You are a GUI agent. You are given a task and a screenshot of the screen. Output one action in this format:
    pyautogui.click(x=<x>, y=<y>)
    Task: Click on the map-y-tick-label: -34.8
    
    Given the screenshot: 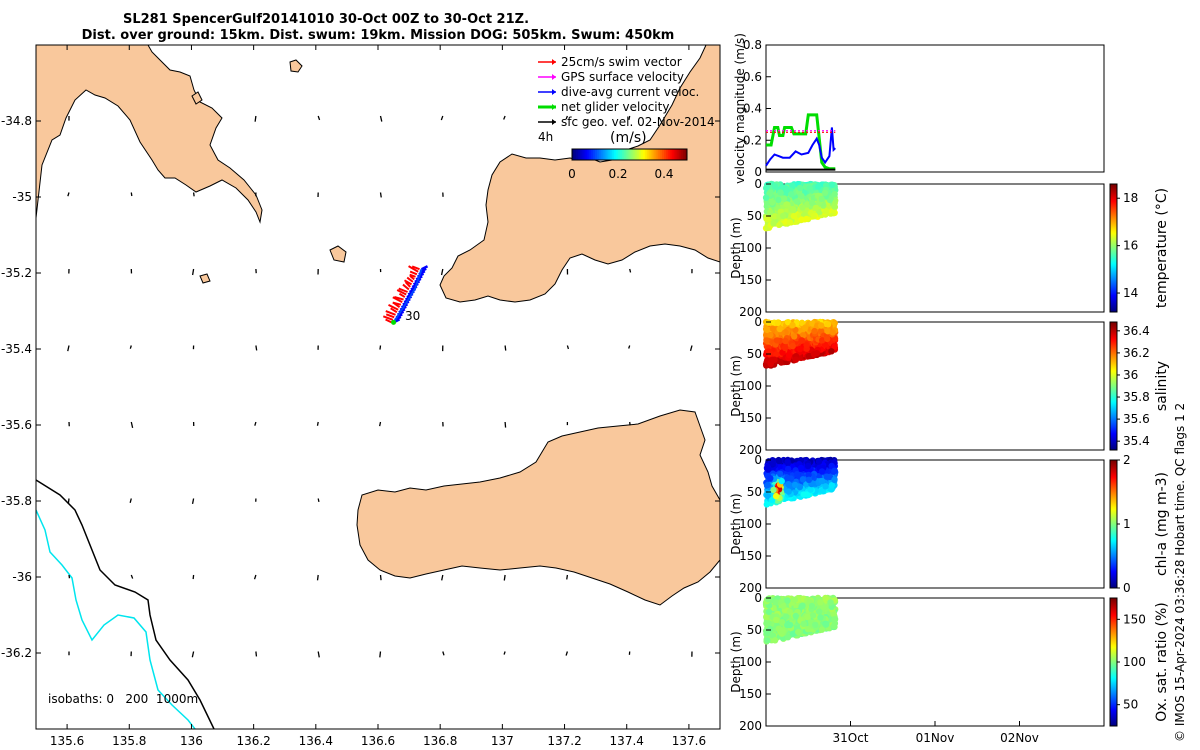 What is the action you would take?
    pyautogui.click(x=16, y=121)
    